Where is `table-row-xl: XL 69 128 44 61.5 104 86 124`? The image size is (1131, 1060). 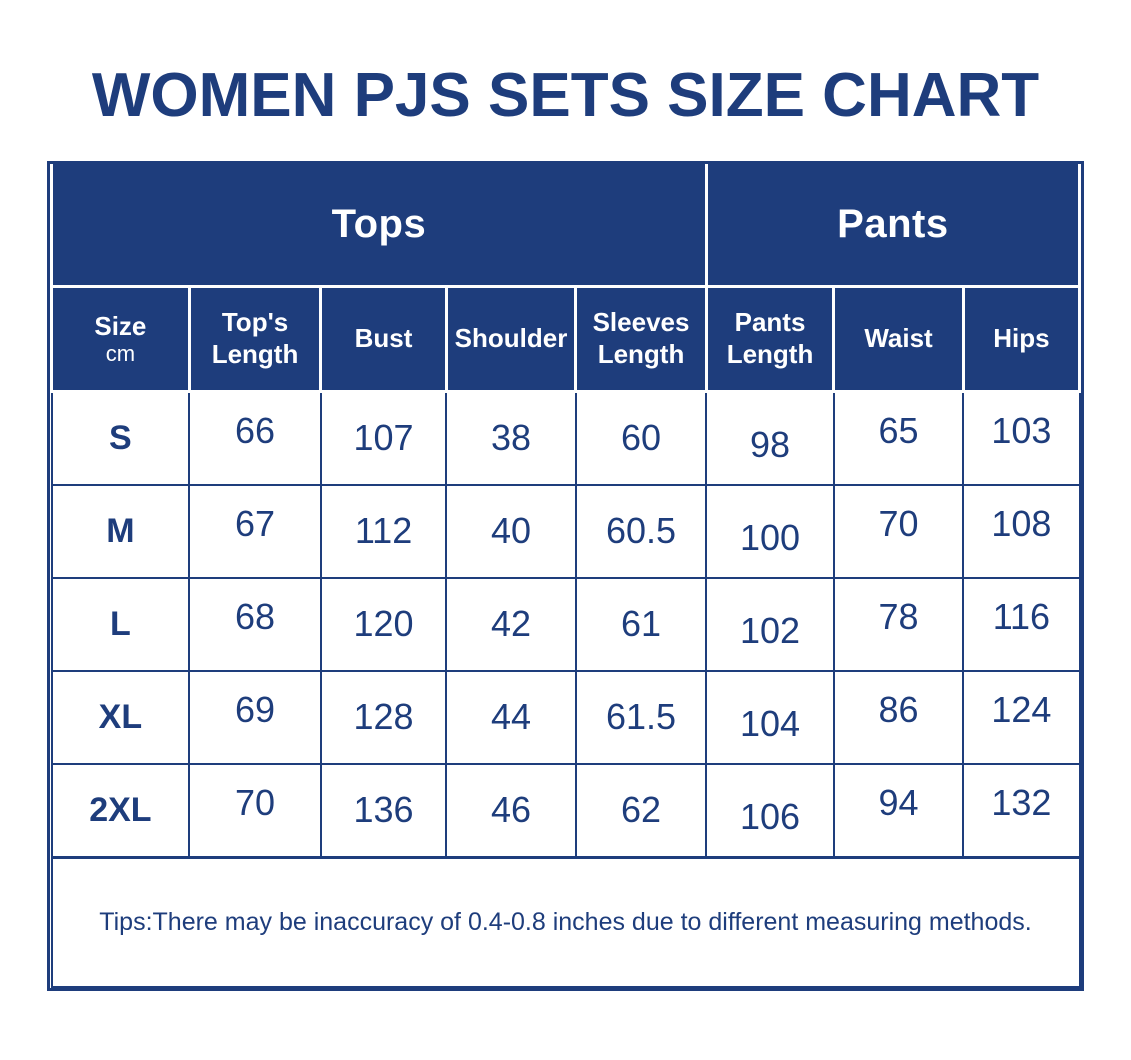 table-row-xl: XL 69 128 44 61.5 104 86 124 is located at coordinates (565, 717).